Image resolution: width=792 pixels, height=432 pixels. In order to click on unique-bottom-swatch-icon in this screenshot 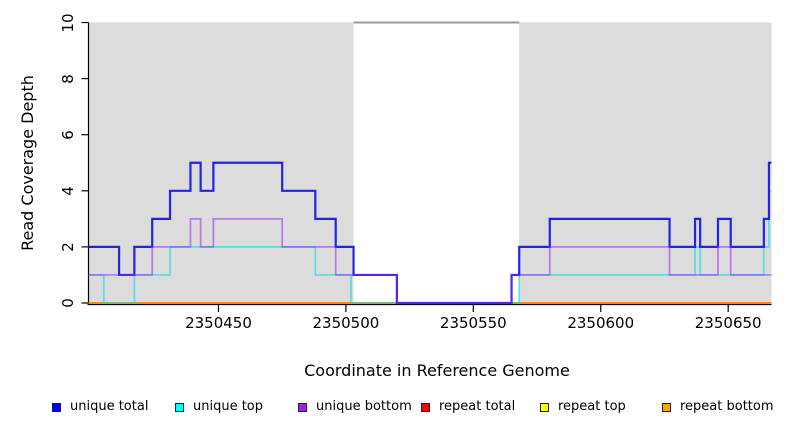, I will do `click(302, 407)`.